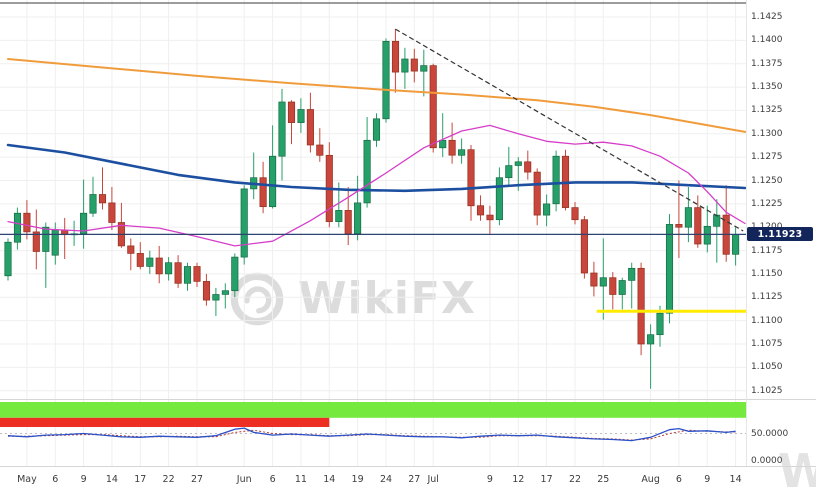 The image size is (816, 497). What do you see at coordinates (244, 479) in the screenshot?
I see `time-label: Jun` at bounding box center [244, 479].